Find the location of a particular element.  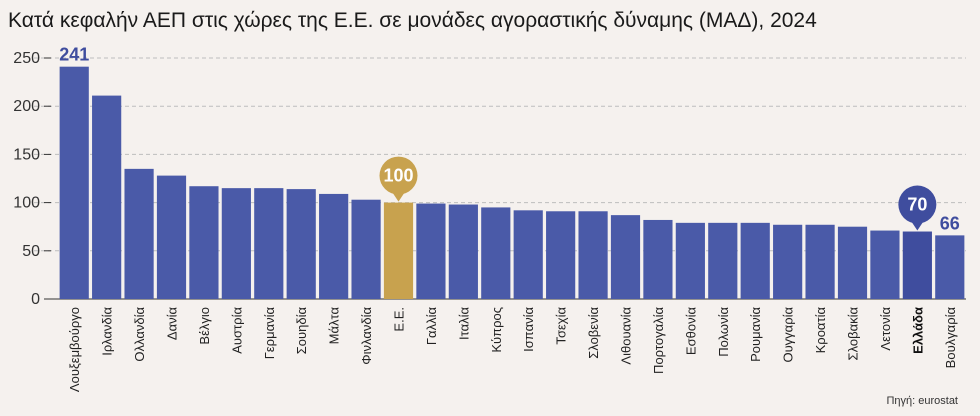

bar-μάλτα is located at coordinates (334, 246).